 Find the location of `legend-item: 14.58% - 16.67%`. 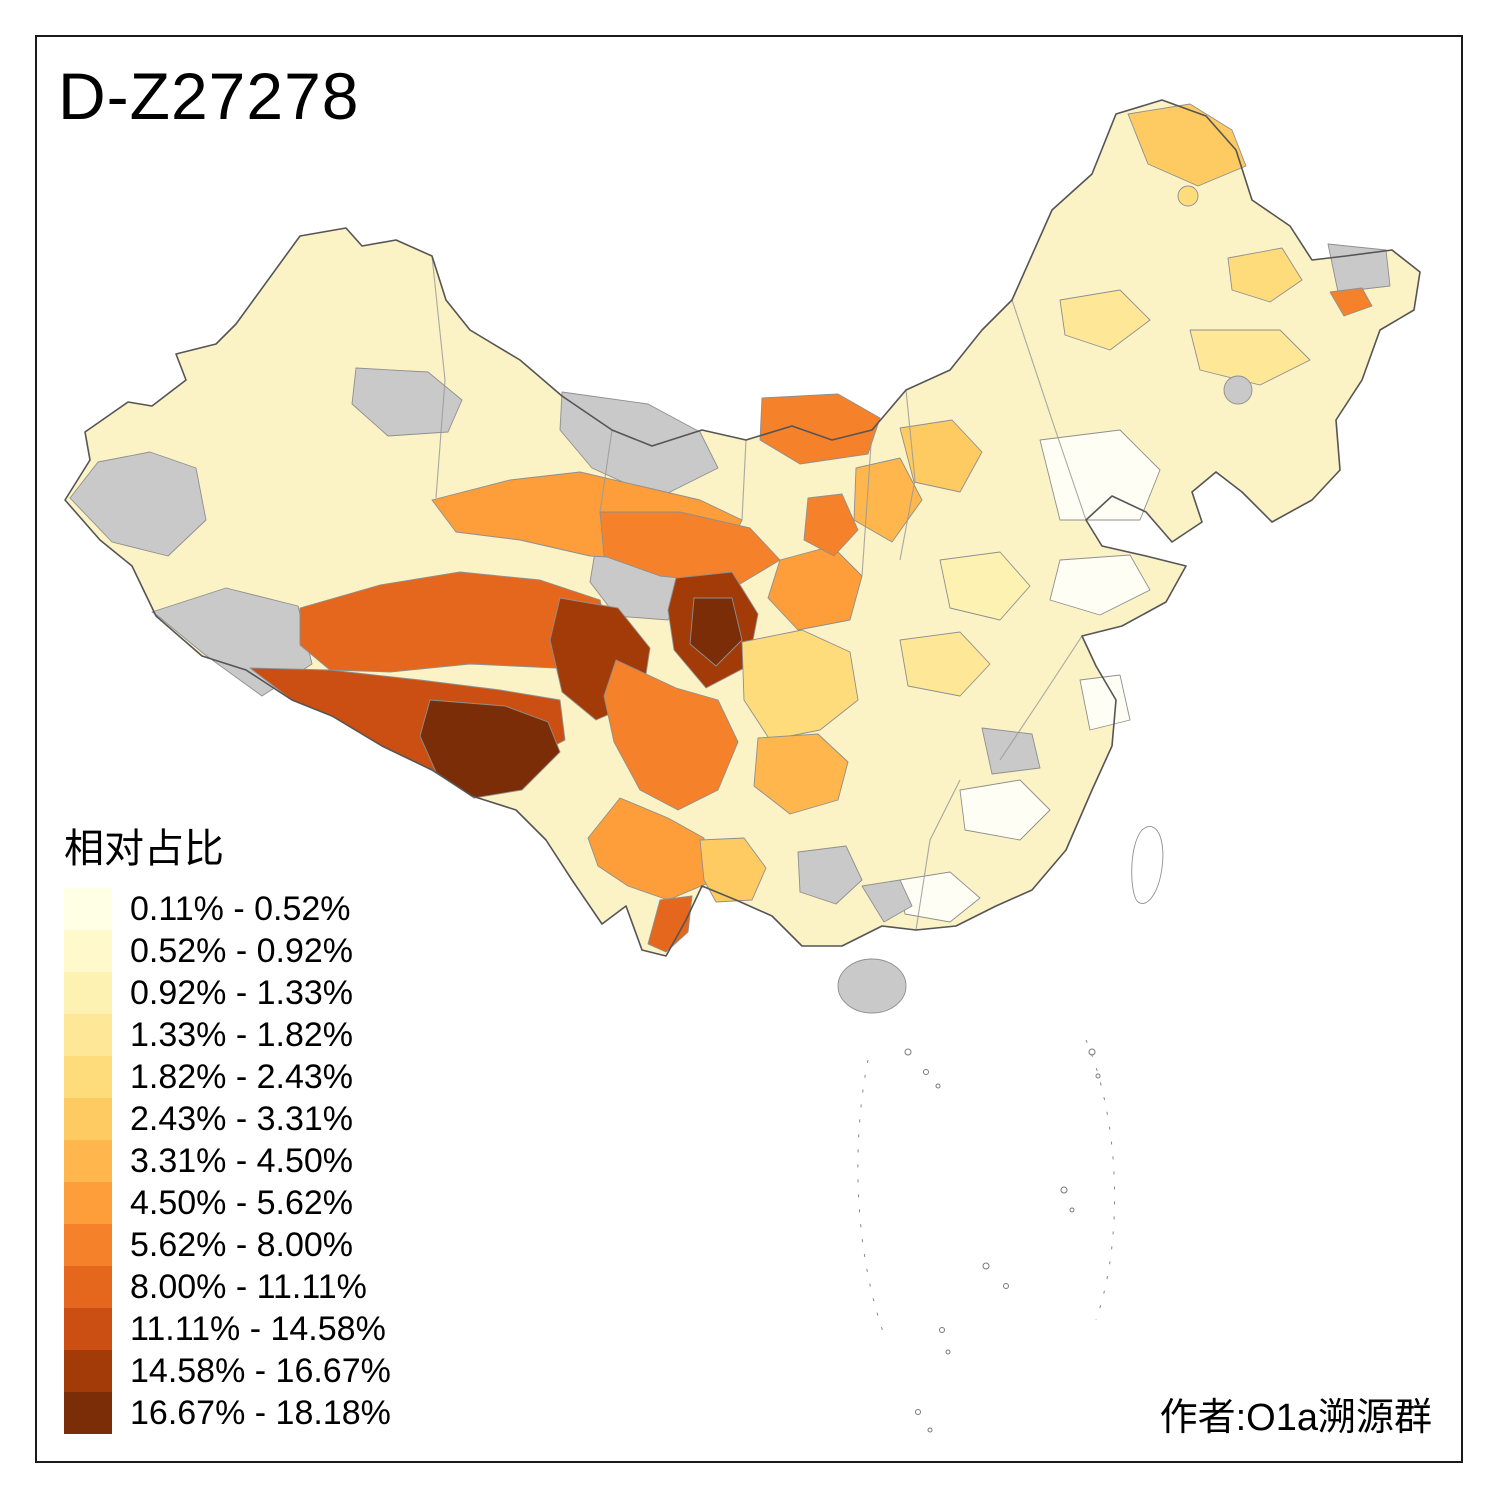

legend-item: 14.58% - 16.67% is located at coordinates (227, 1371).